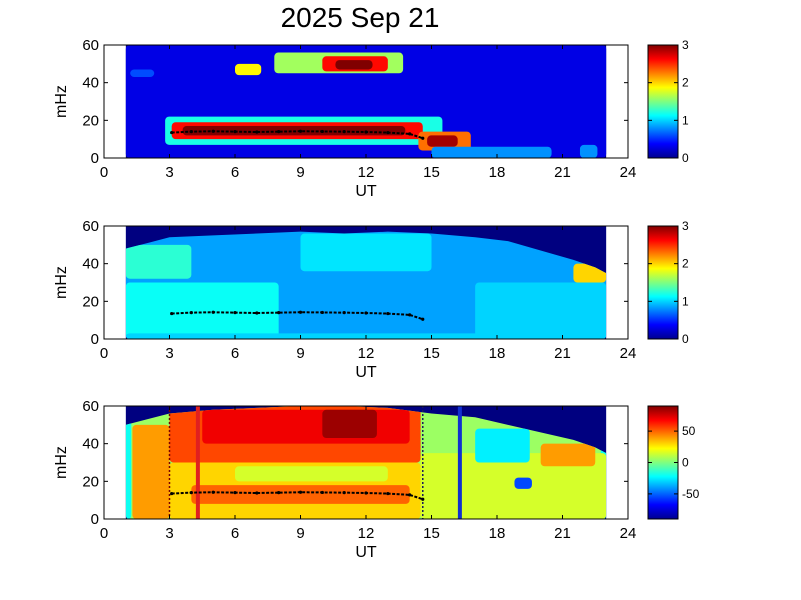 Image resolution: width=801 pixels, height=600 pixels. Describe the element at coordinates (562, 533) in the screenshot. I see `x-tick-label: 21` at that location.